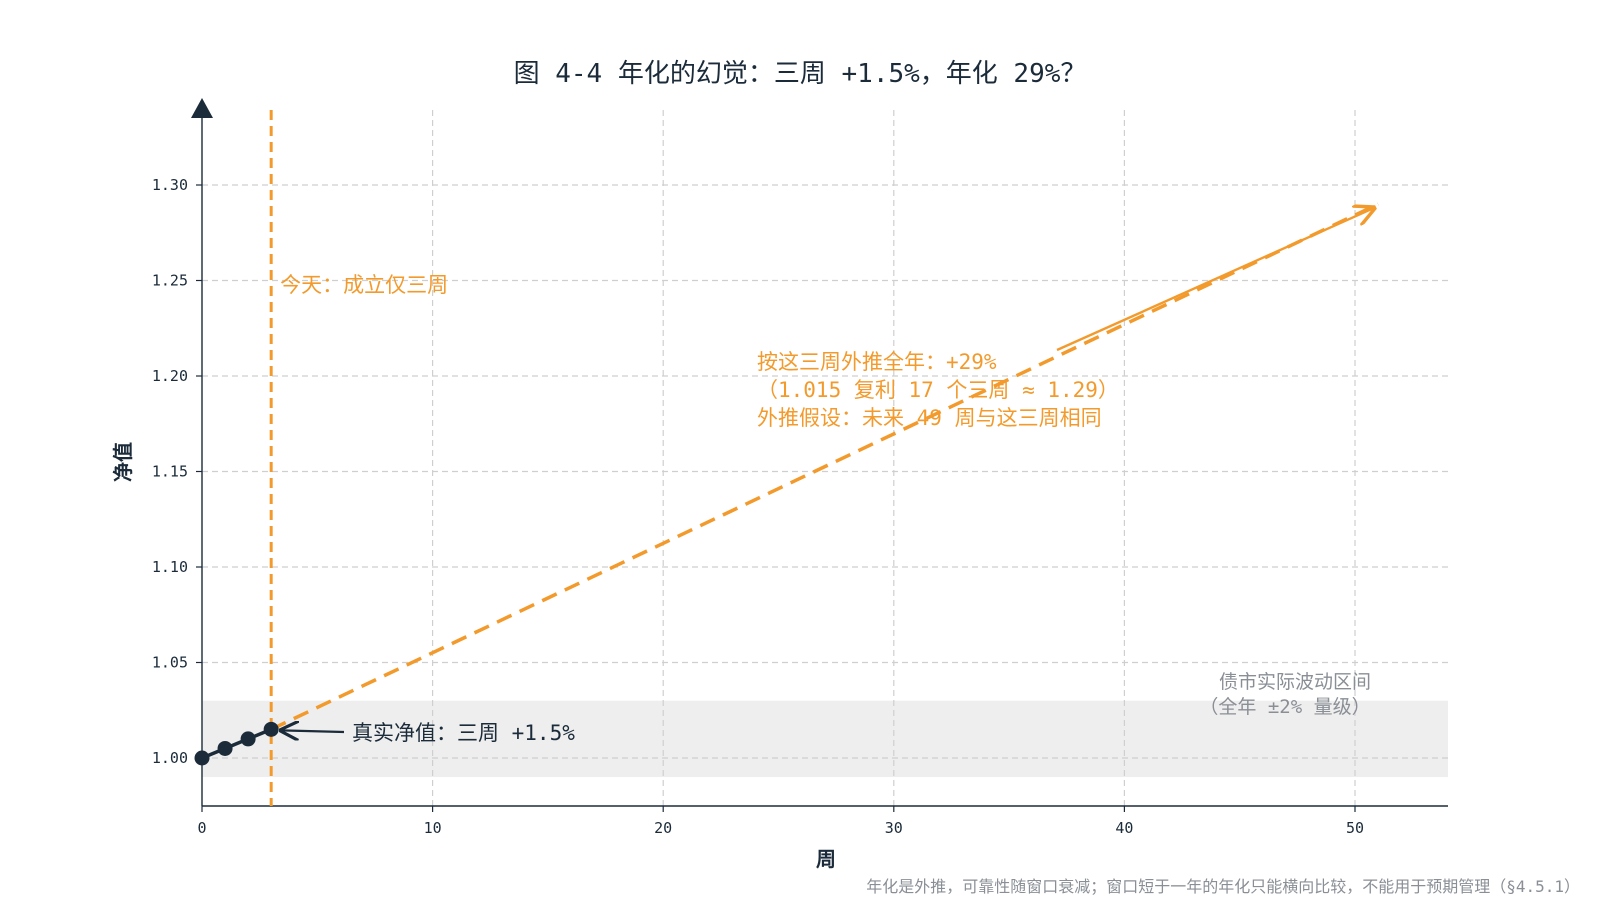  I want to click on y-tick-label: 1.25, so click(170, 281).